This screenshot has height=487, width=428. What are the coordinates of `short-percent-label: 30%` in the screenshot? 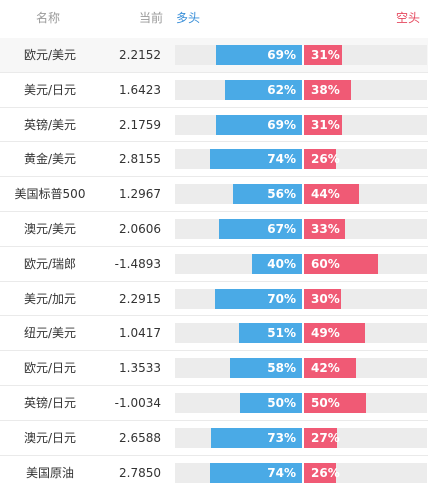 It's located at (325, 298).